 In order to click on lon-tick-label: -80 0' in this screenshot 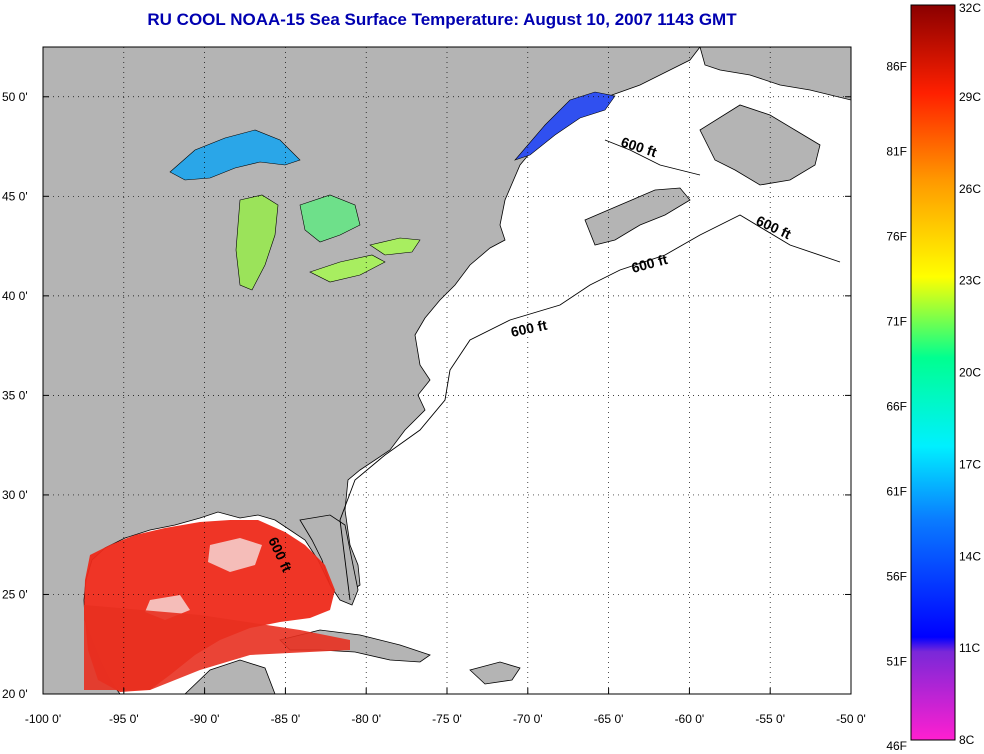, I will do `click(366, 719)`.